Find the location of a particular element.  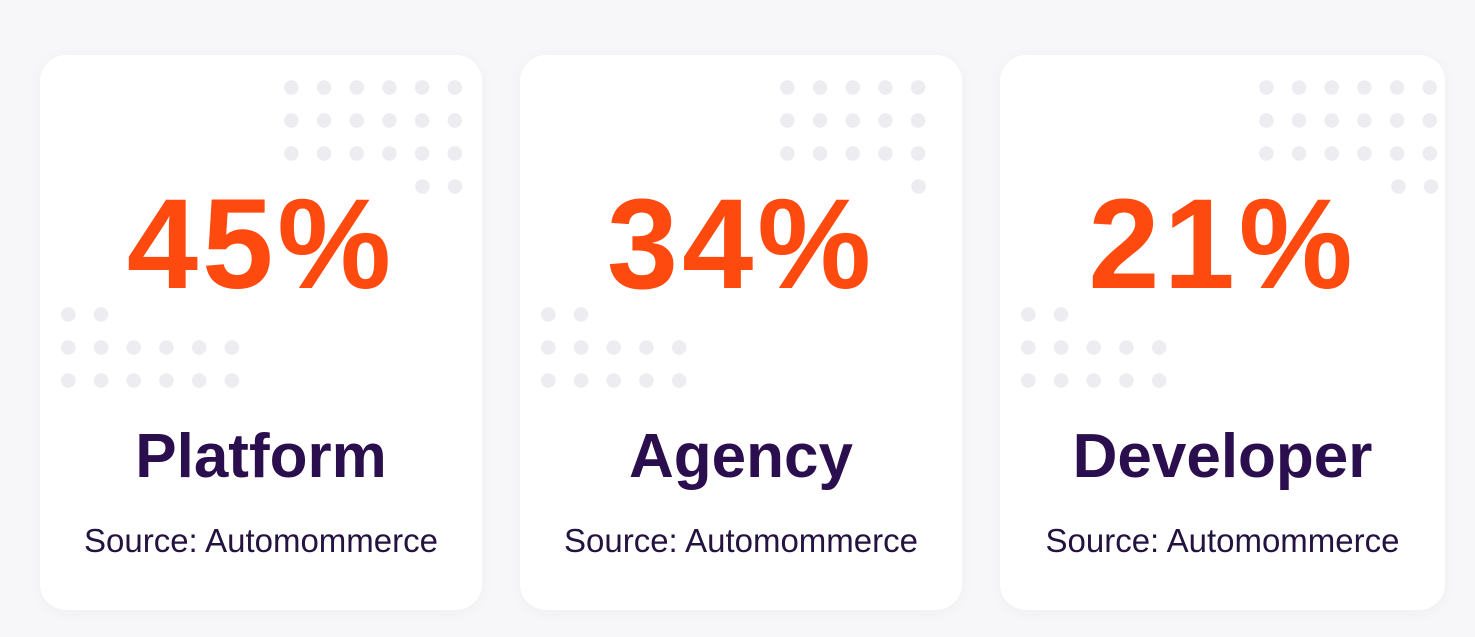

stat-value: 45% is located at coordinates (261, 244).